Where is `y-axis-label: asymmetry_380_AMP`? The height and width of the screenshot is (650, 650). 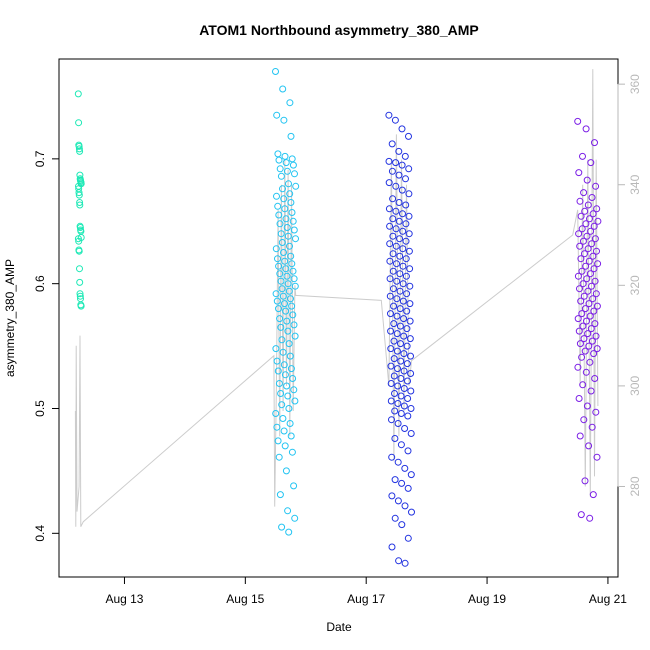 y-axis-label: asymmetry_380_AMP is located at coordinates (10, 318).